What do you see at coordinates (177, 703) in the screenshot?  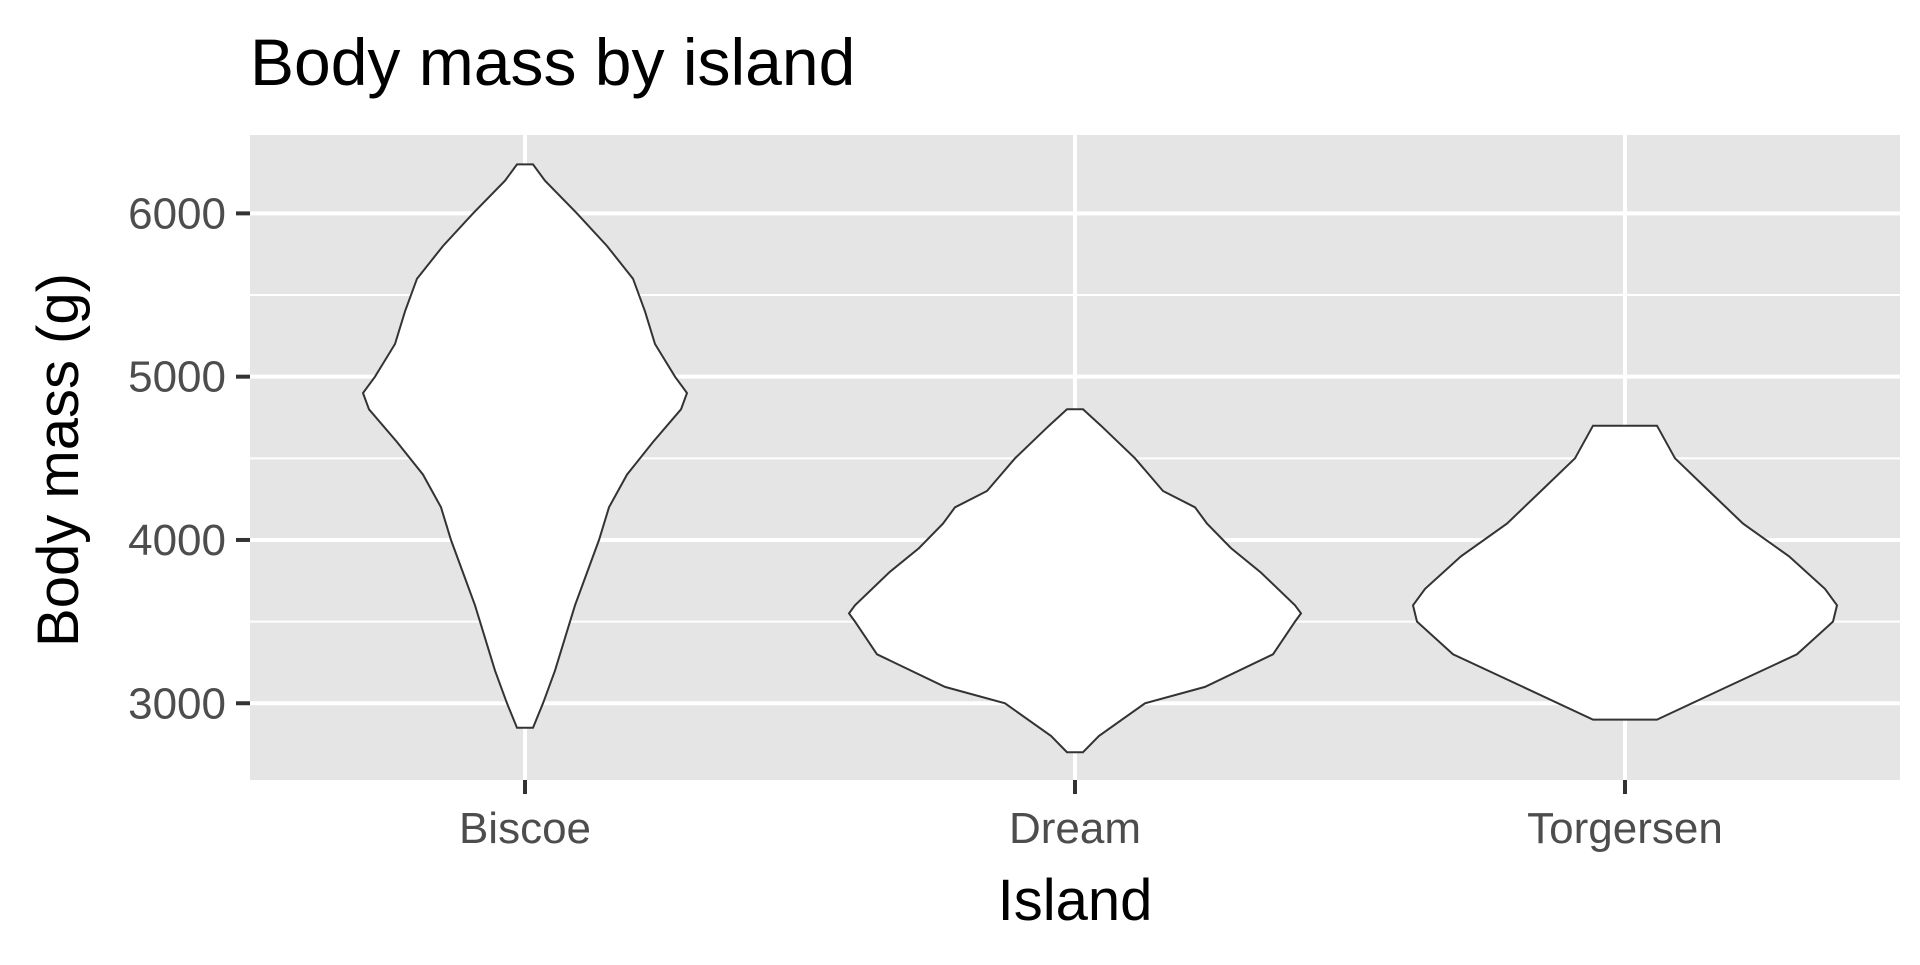 I see `y-tick-label-0: 3000` at bounding box center [177, 703].